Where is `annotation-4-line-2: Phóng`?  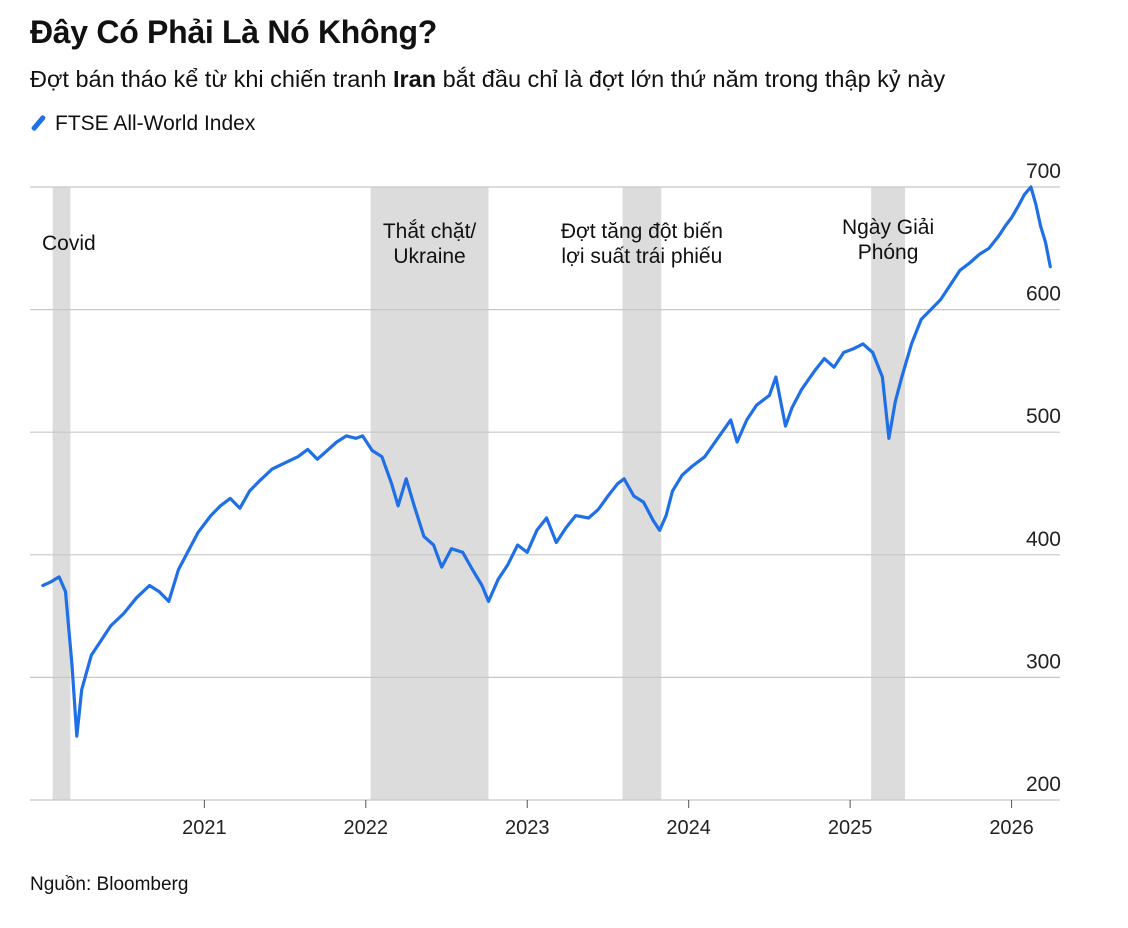 annotation-4-line-2: Phóng is located at coordinates (888, 252).